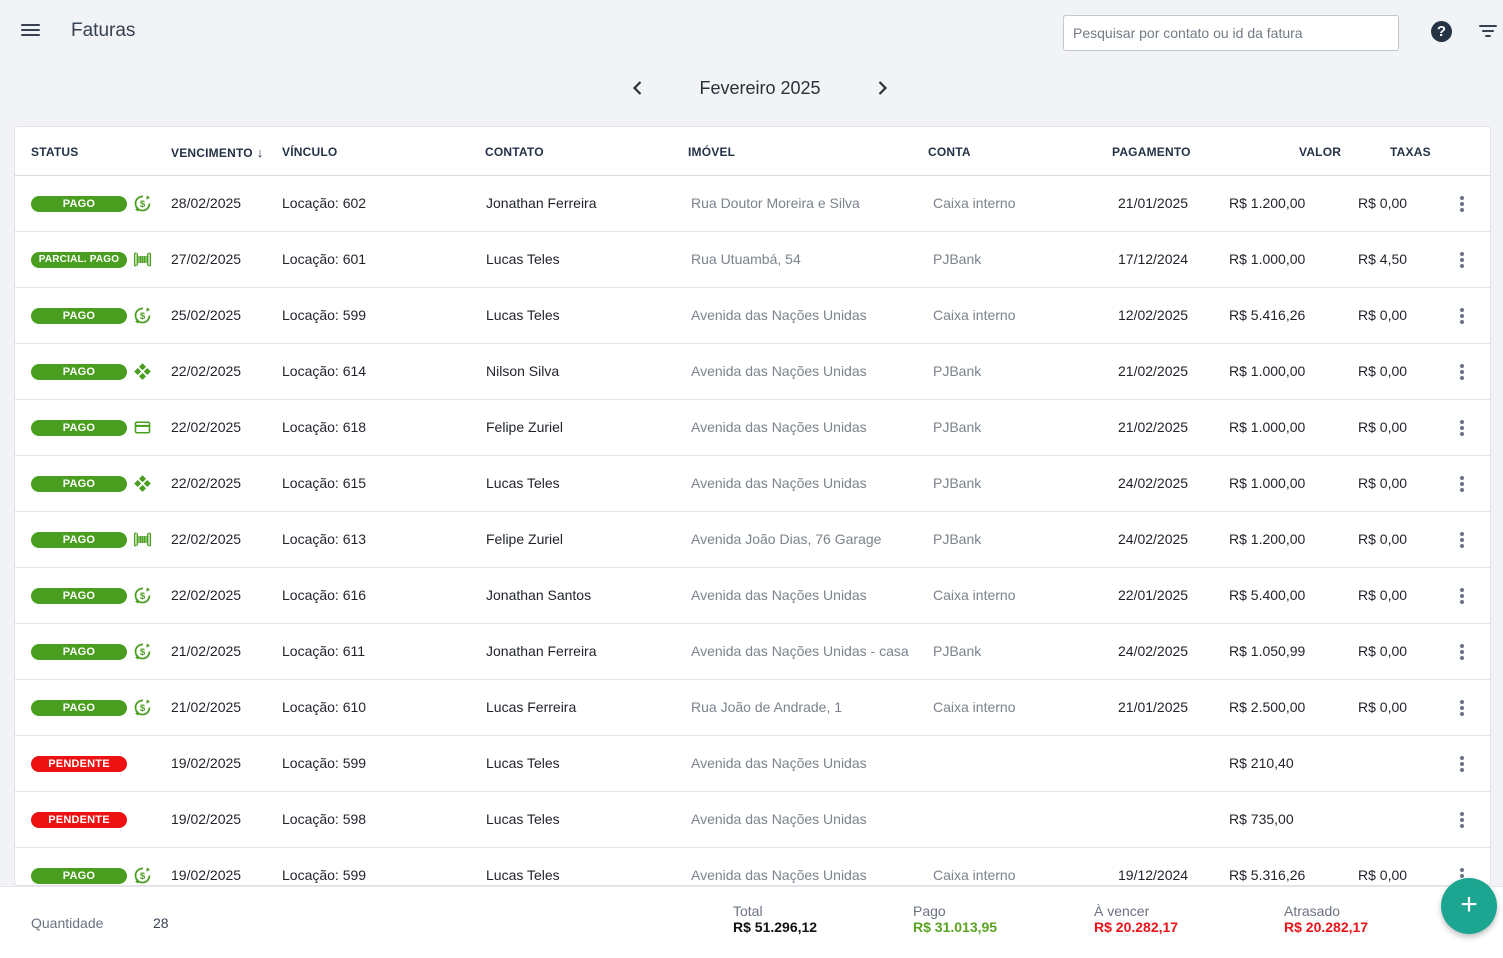 This screenshot has width=1503, height=958. What do you see at coordinates (1320, 152) in the screenshot?
I see `column-valor: VALOR` at bounding box center [1320, 152].